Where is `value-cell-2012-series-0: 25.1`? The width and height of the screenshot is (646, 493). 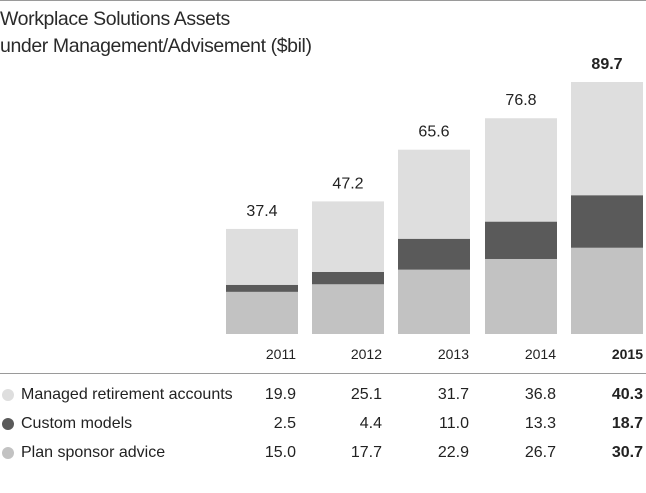
value-cell-2012-series-0: 25.1 is located at coordinates (366, 394).